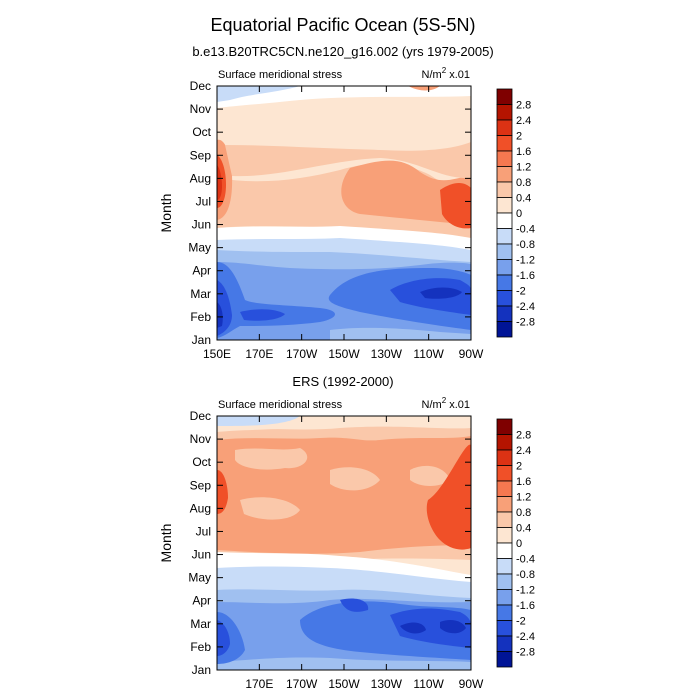 The height and width of the screenshot is (700, 700). I want to click on panel-bottom-units-prefix: N/m, so click(432, 405).